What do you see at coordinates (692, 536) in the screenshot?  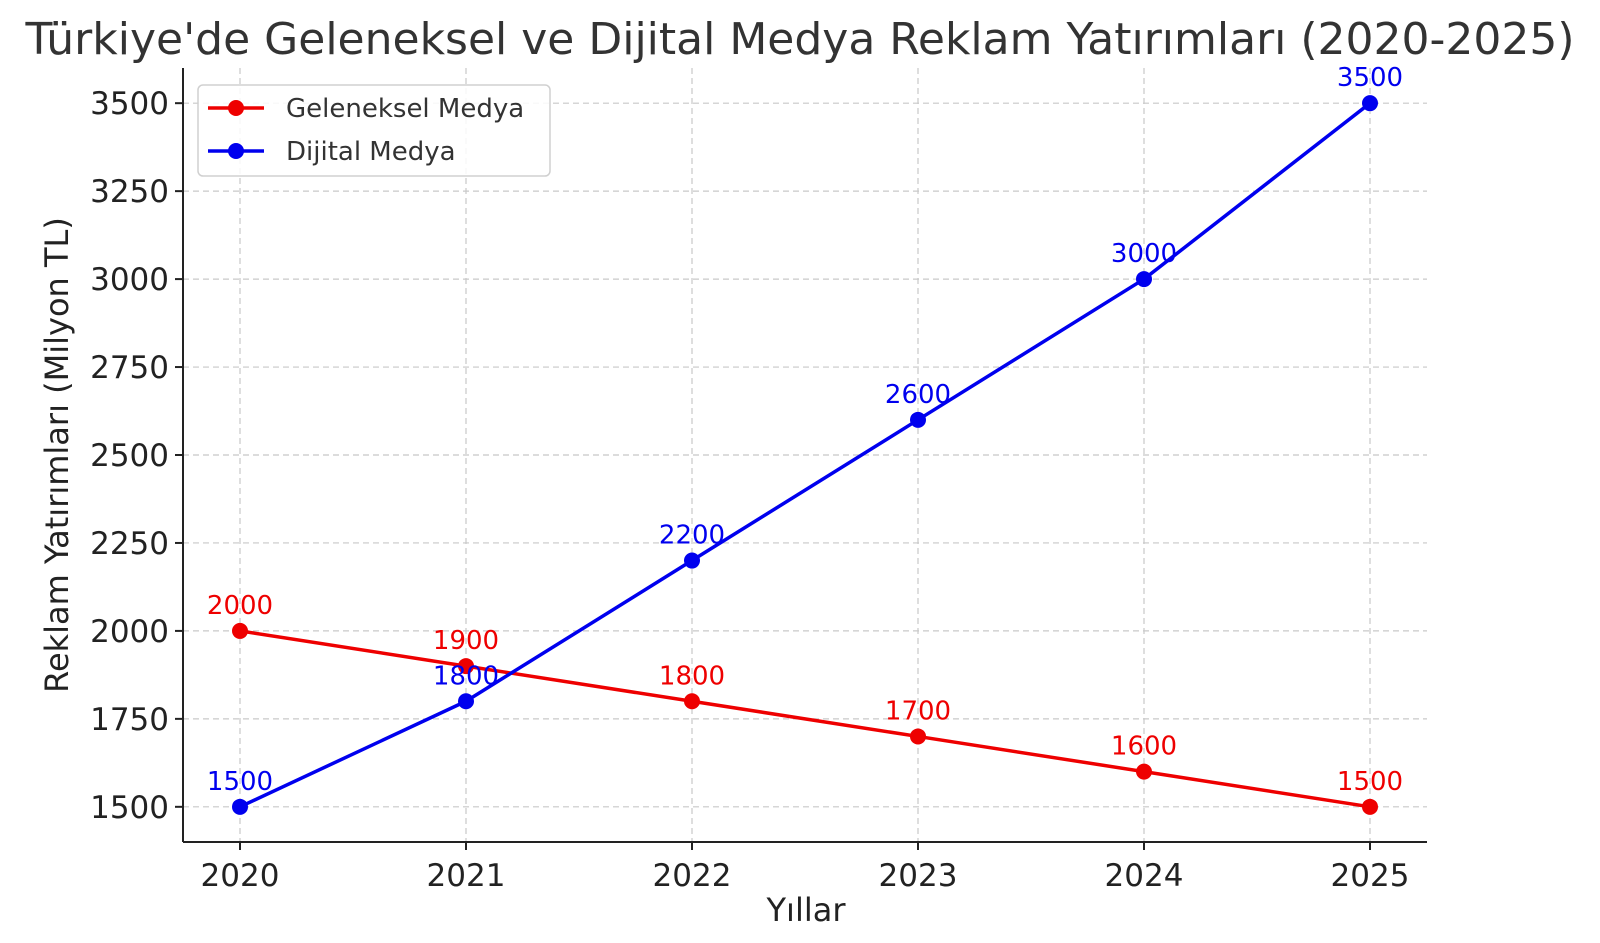 I see `data-label: 2200` at bounding box center [692, 536].